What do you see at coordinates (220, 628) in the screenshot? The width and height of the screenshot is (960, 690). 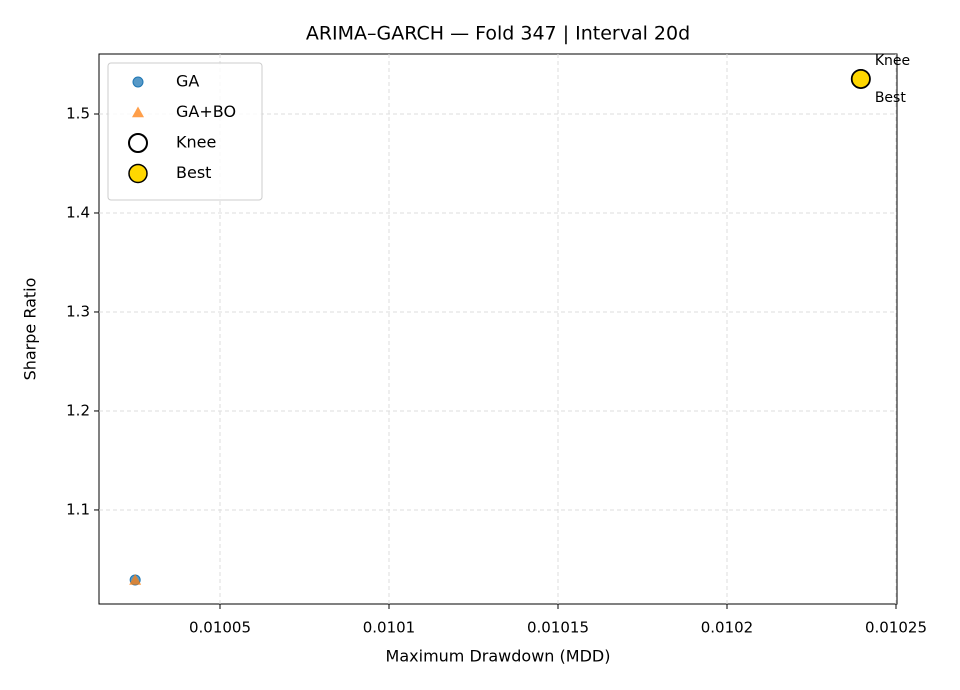 I see `x-tick-label: 0.01005` at bounding box center [220, 628].